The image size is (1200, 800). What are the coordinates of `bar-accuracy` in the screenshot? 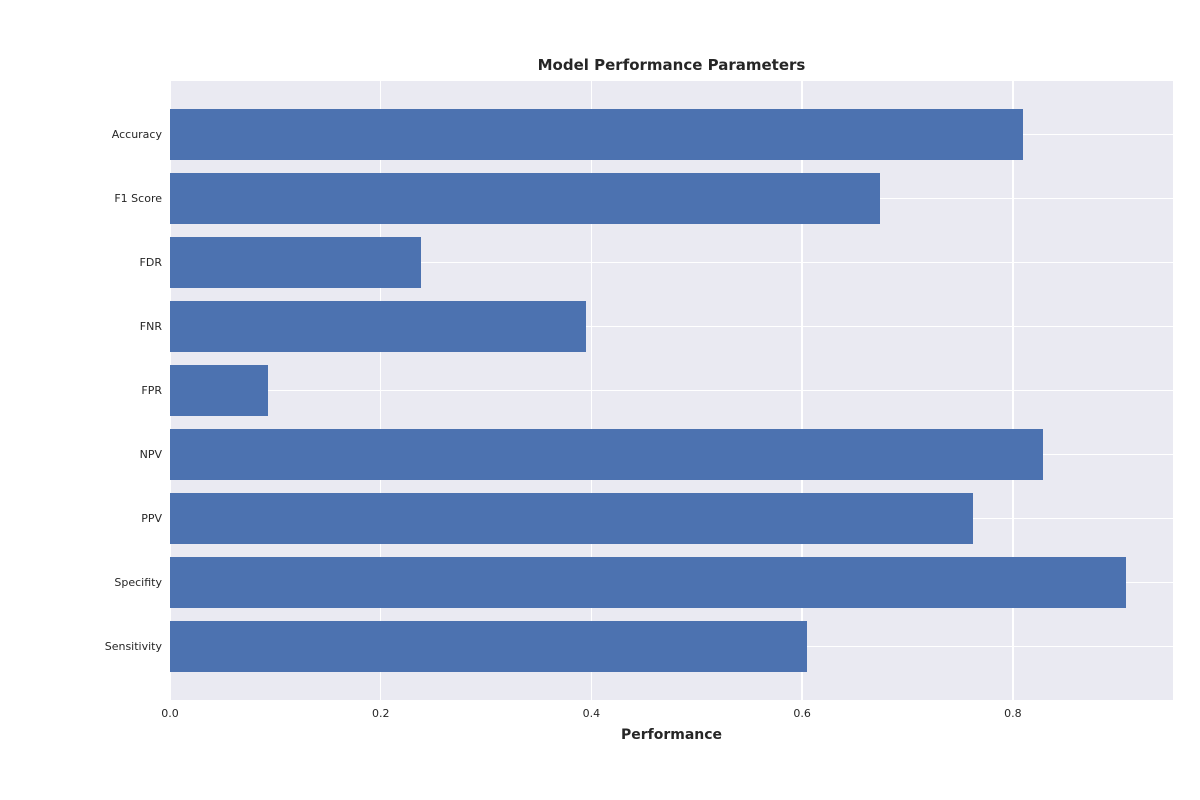 It's located at (597, 135).